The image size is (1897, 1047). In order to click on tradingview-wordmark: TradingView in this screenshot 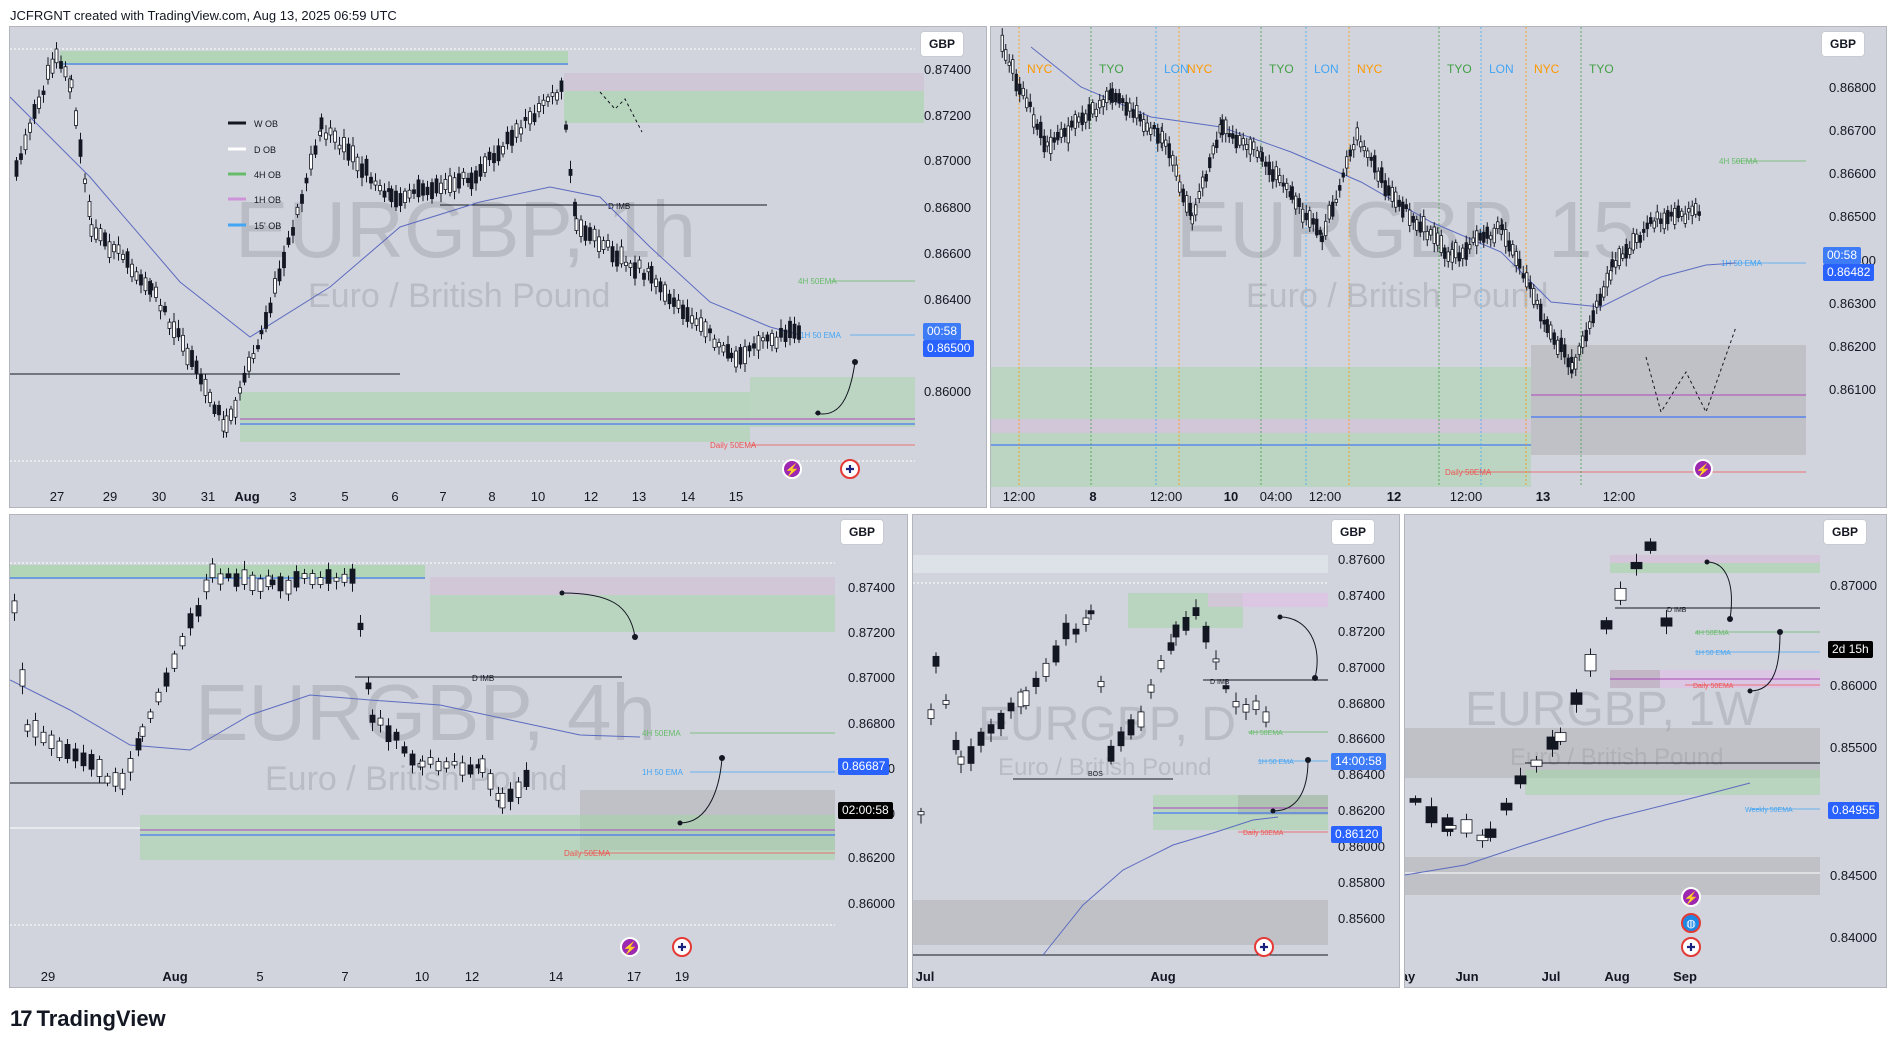, I will do `click(101, 1018)`.